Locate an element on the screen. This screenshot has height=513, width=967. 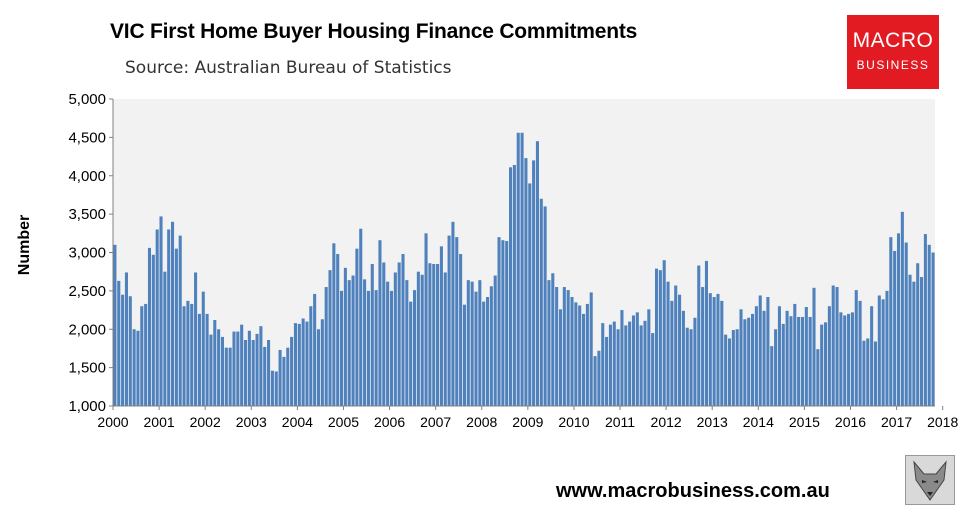
x-tick-label: 2001 is located at coordinates (159, 422).